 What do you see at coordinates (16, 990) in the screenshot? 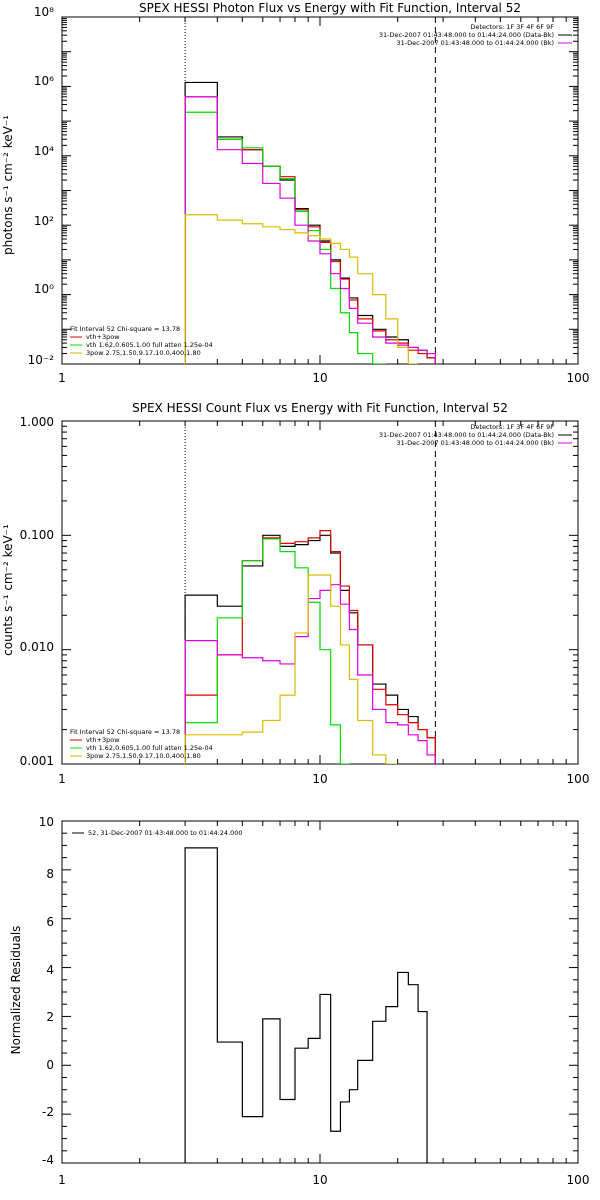
I see `residuals-y-axis-label: Normalized Residuals` at bounding box center [16, 990].